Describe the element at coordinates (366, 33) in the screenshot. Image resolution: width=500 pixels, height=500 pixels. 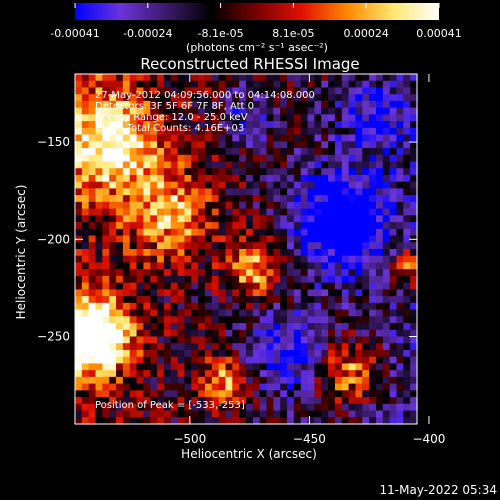
I see `colorbar-tick-label: 0.00024` at that location.